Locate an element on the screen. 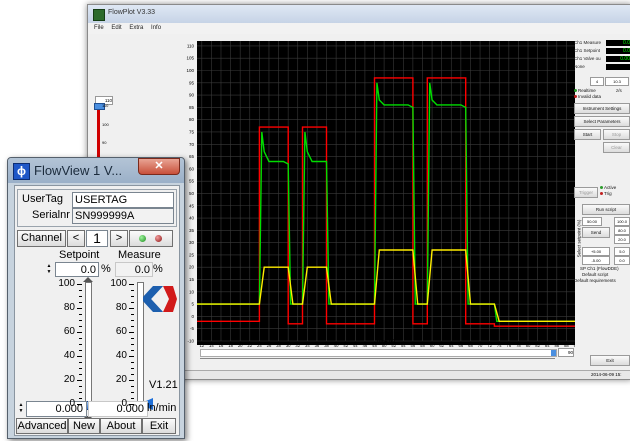  clear-button: Clear is located at coordinates (616, 147).